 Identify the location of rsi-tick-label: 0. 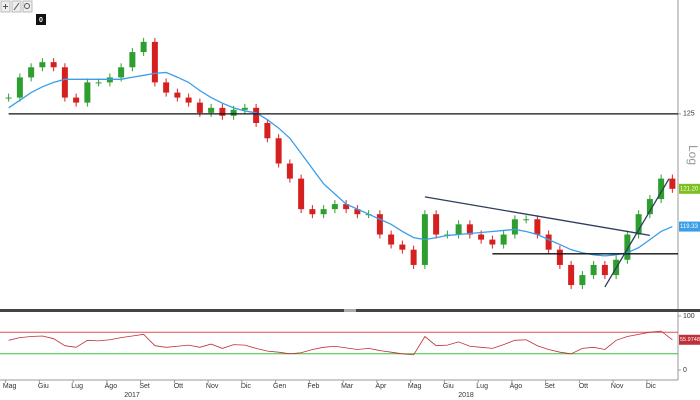
(685, 370).